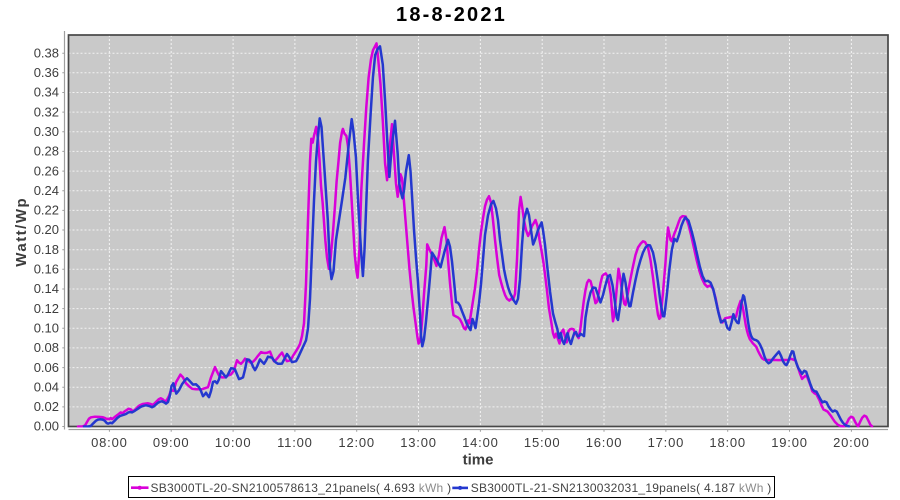 This screenshot has height=500, width=900. What do you see at coordinates (46, 386) in the screenshot?
I see `svg-text: 0.04` at bounding box center [46, 386].